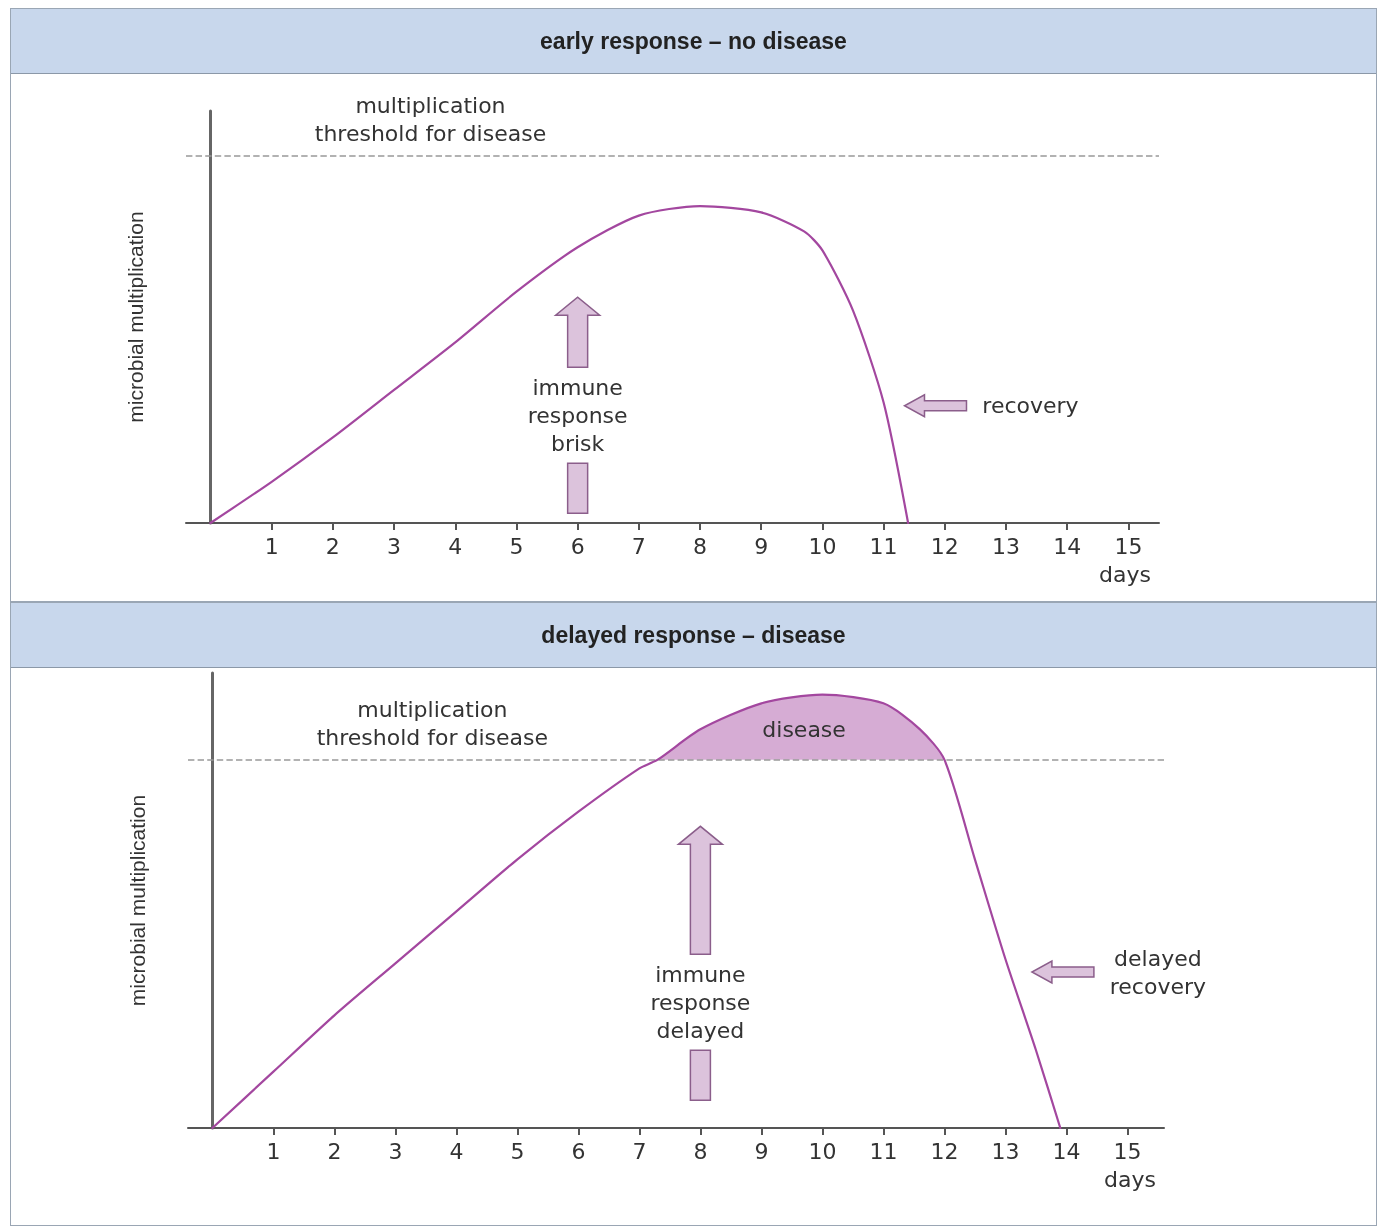 The image size is (1377, 1229). What do you see at coordinates (693, 635) in the screenshot?
I see `chart-title: delayed response – disease` at bounding box center [693, 635].